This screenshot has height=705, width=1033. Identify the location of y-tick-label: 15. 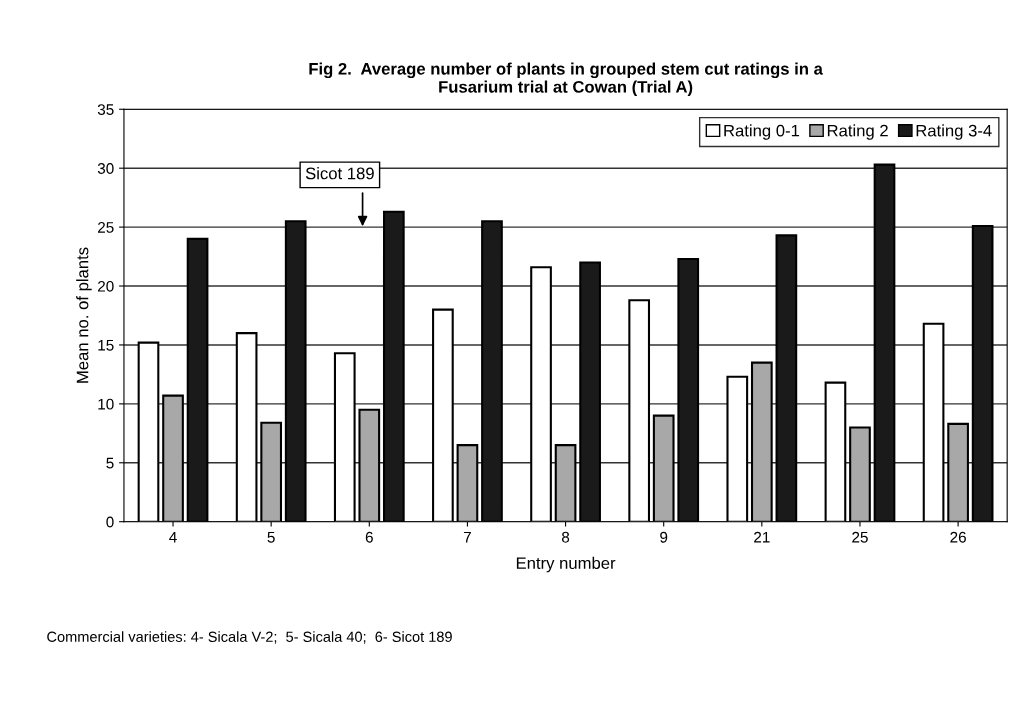
(106, 345).